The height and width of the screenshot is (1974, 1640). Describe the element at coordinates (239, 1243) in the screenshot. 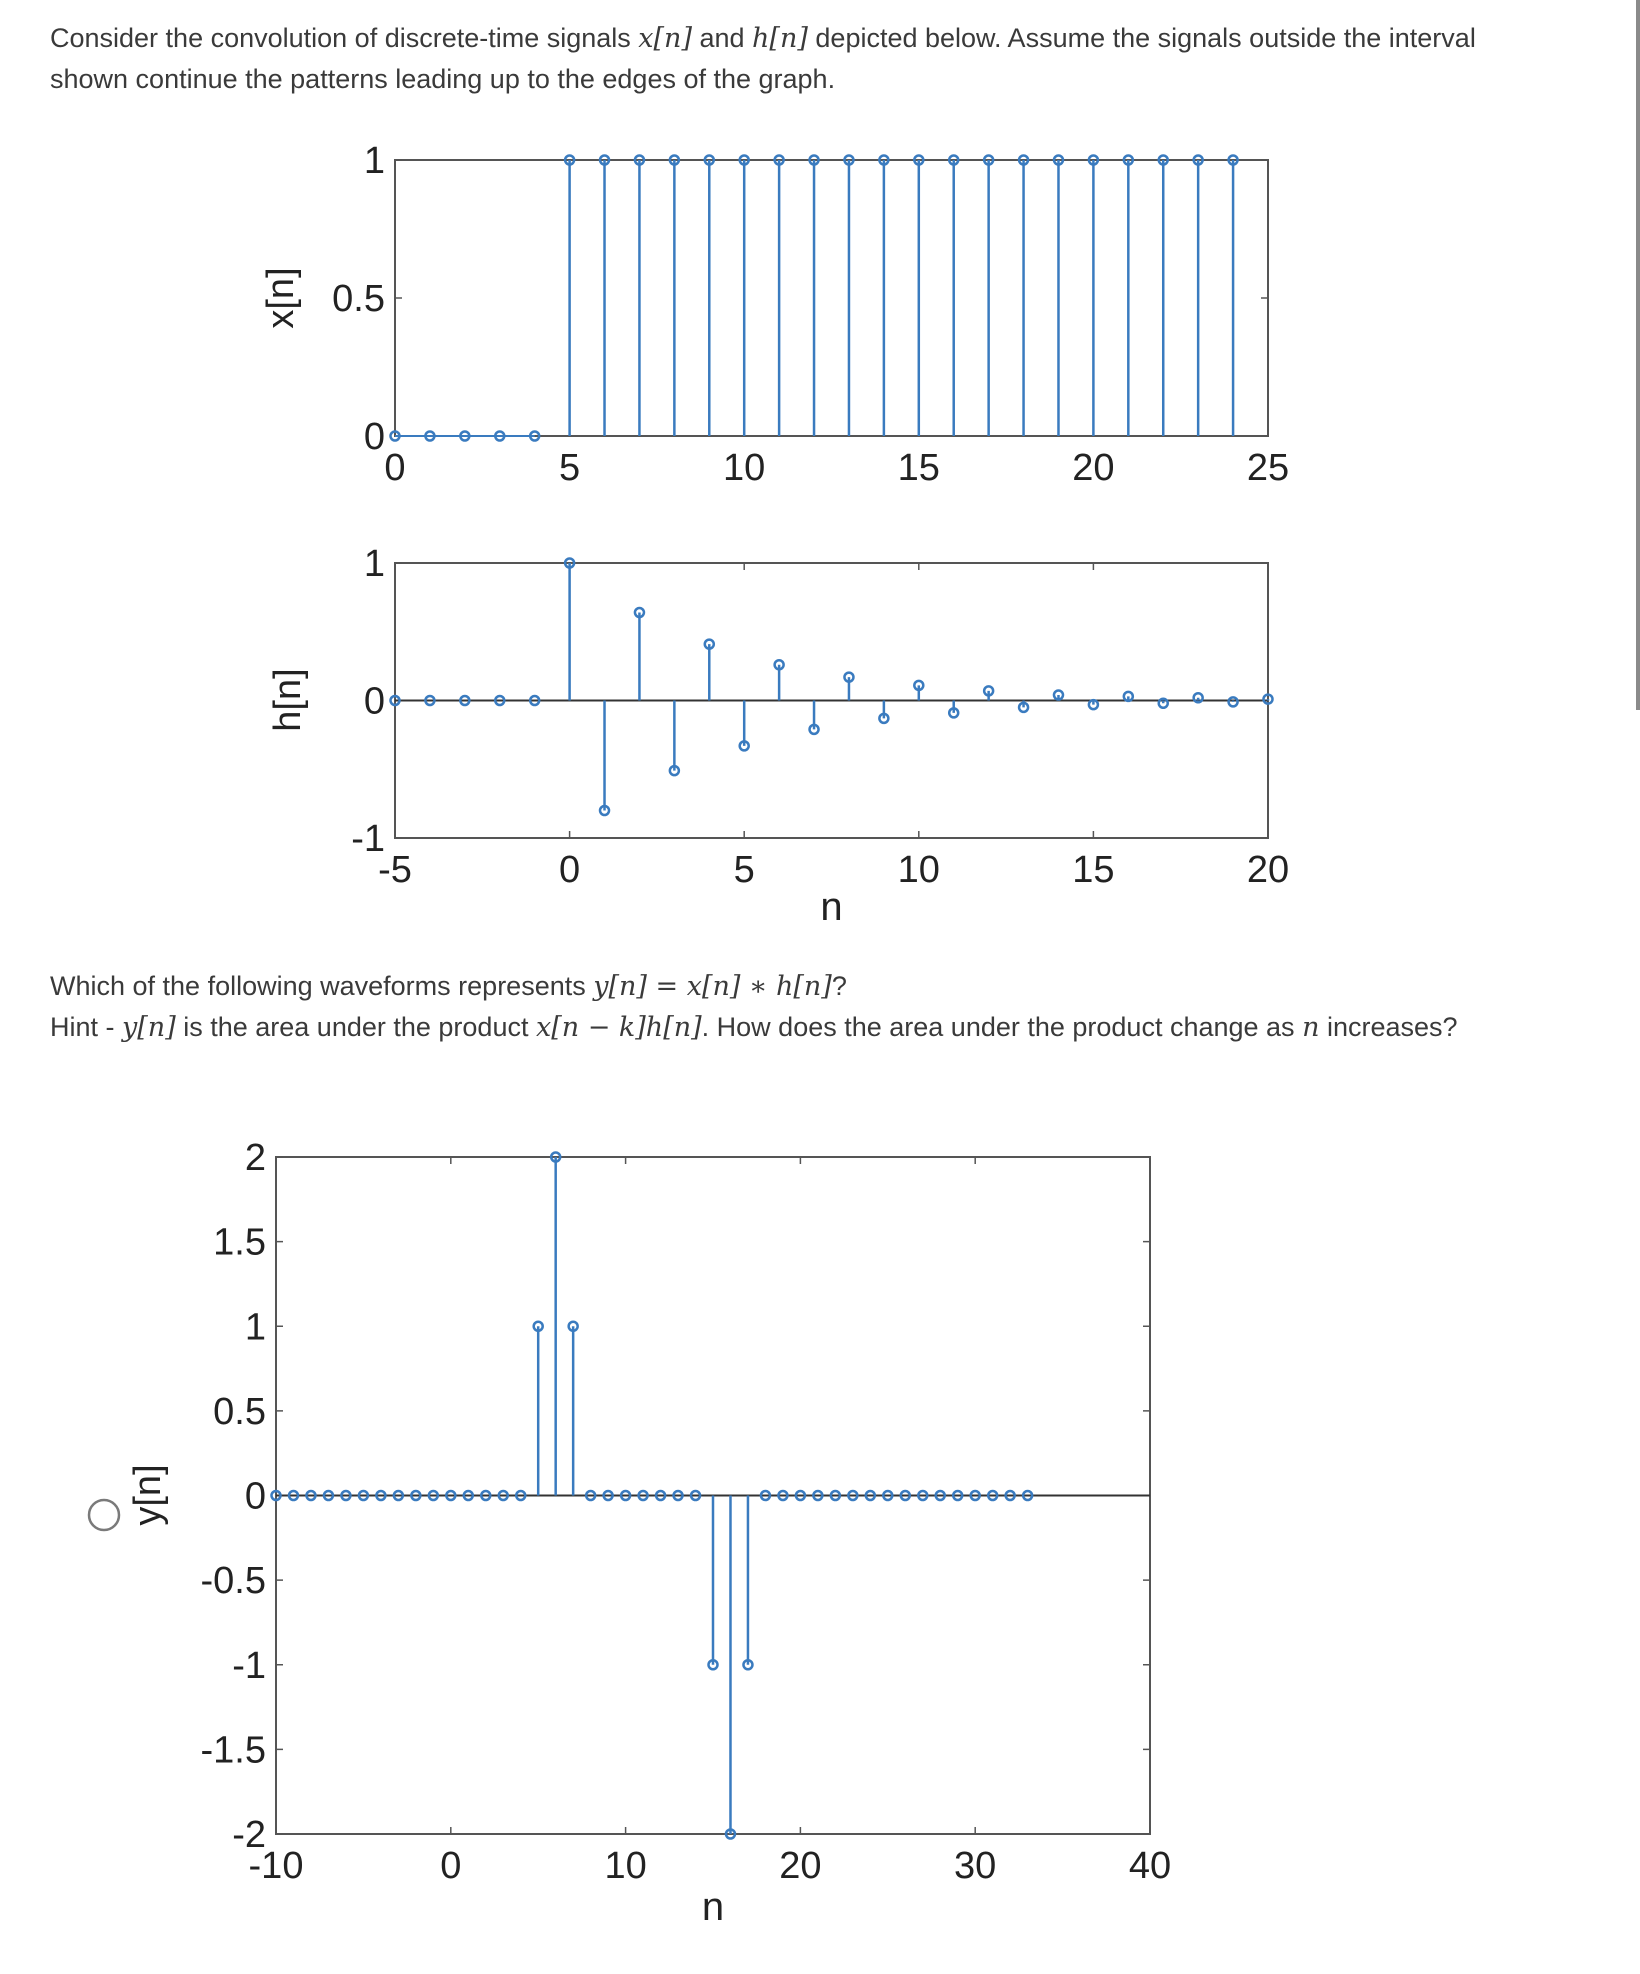

I see `plot3-ytick-label: 1.5` at that location.